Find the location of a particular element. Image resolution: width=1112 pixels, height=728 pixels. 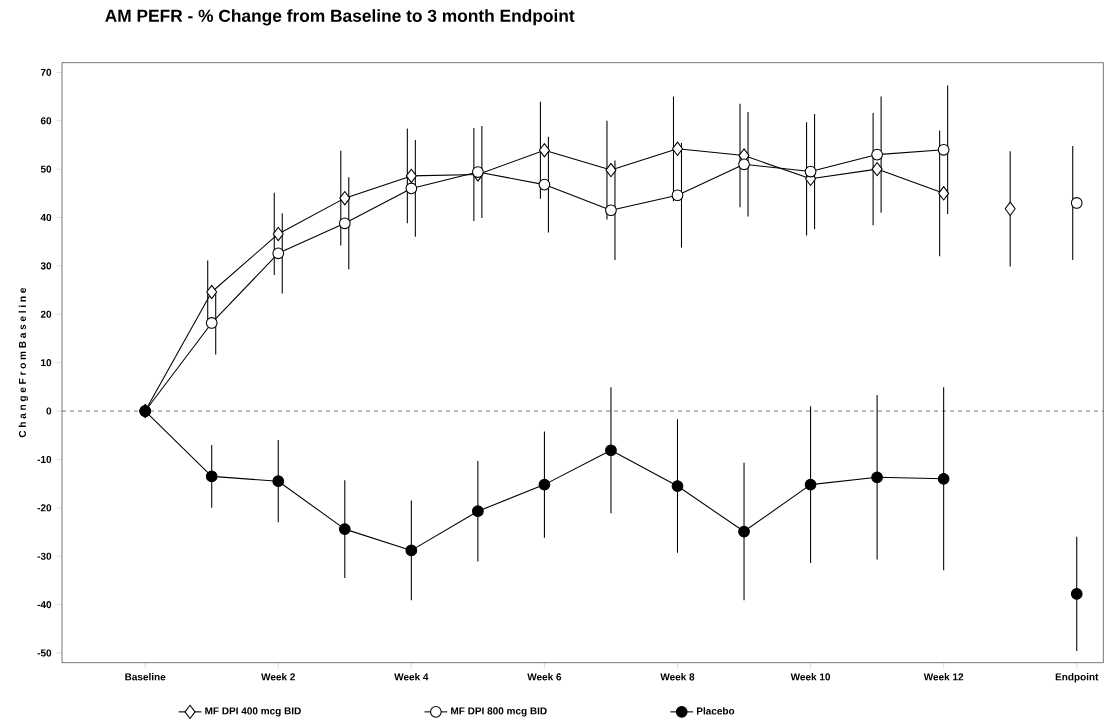

y-tick-label: 20 is located at coordinates (46, 314).